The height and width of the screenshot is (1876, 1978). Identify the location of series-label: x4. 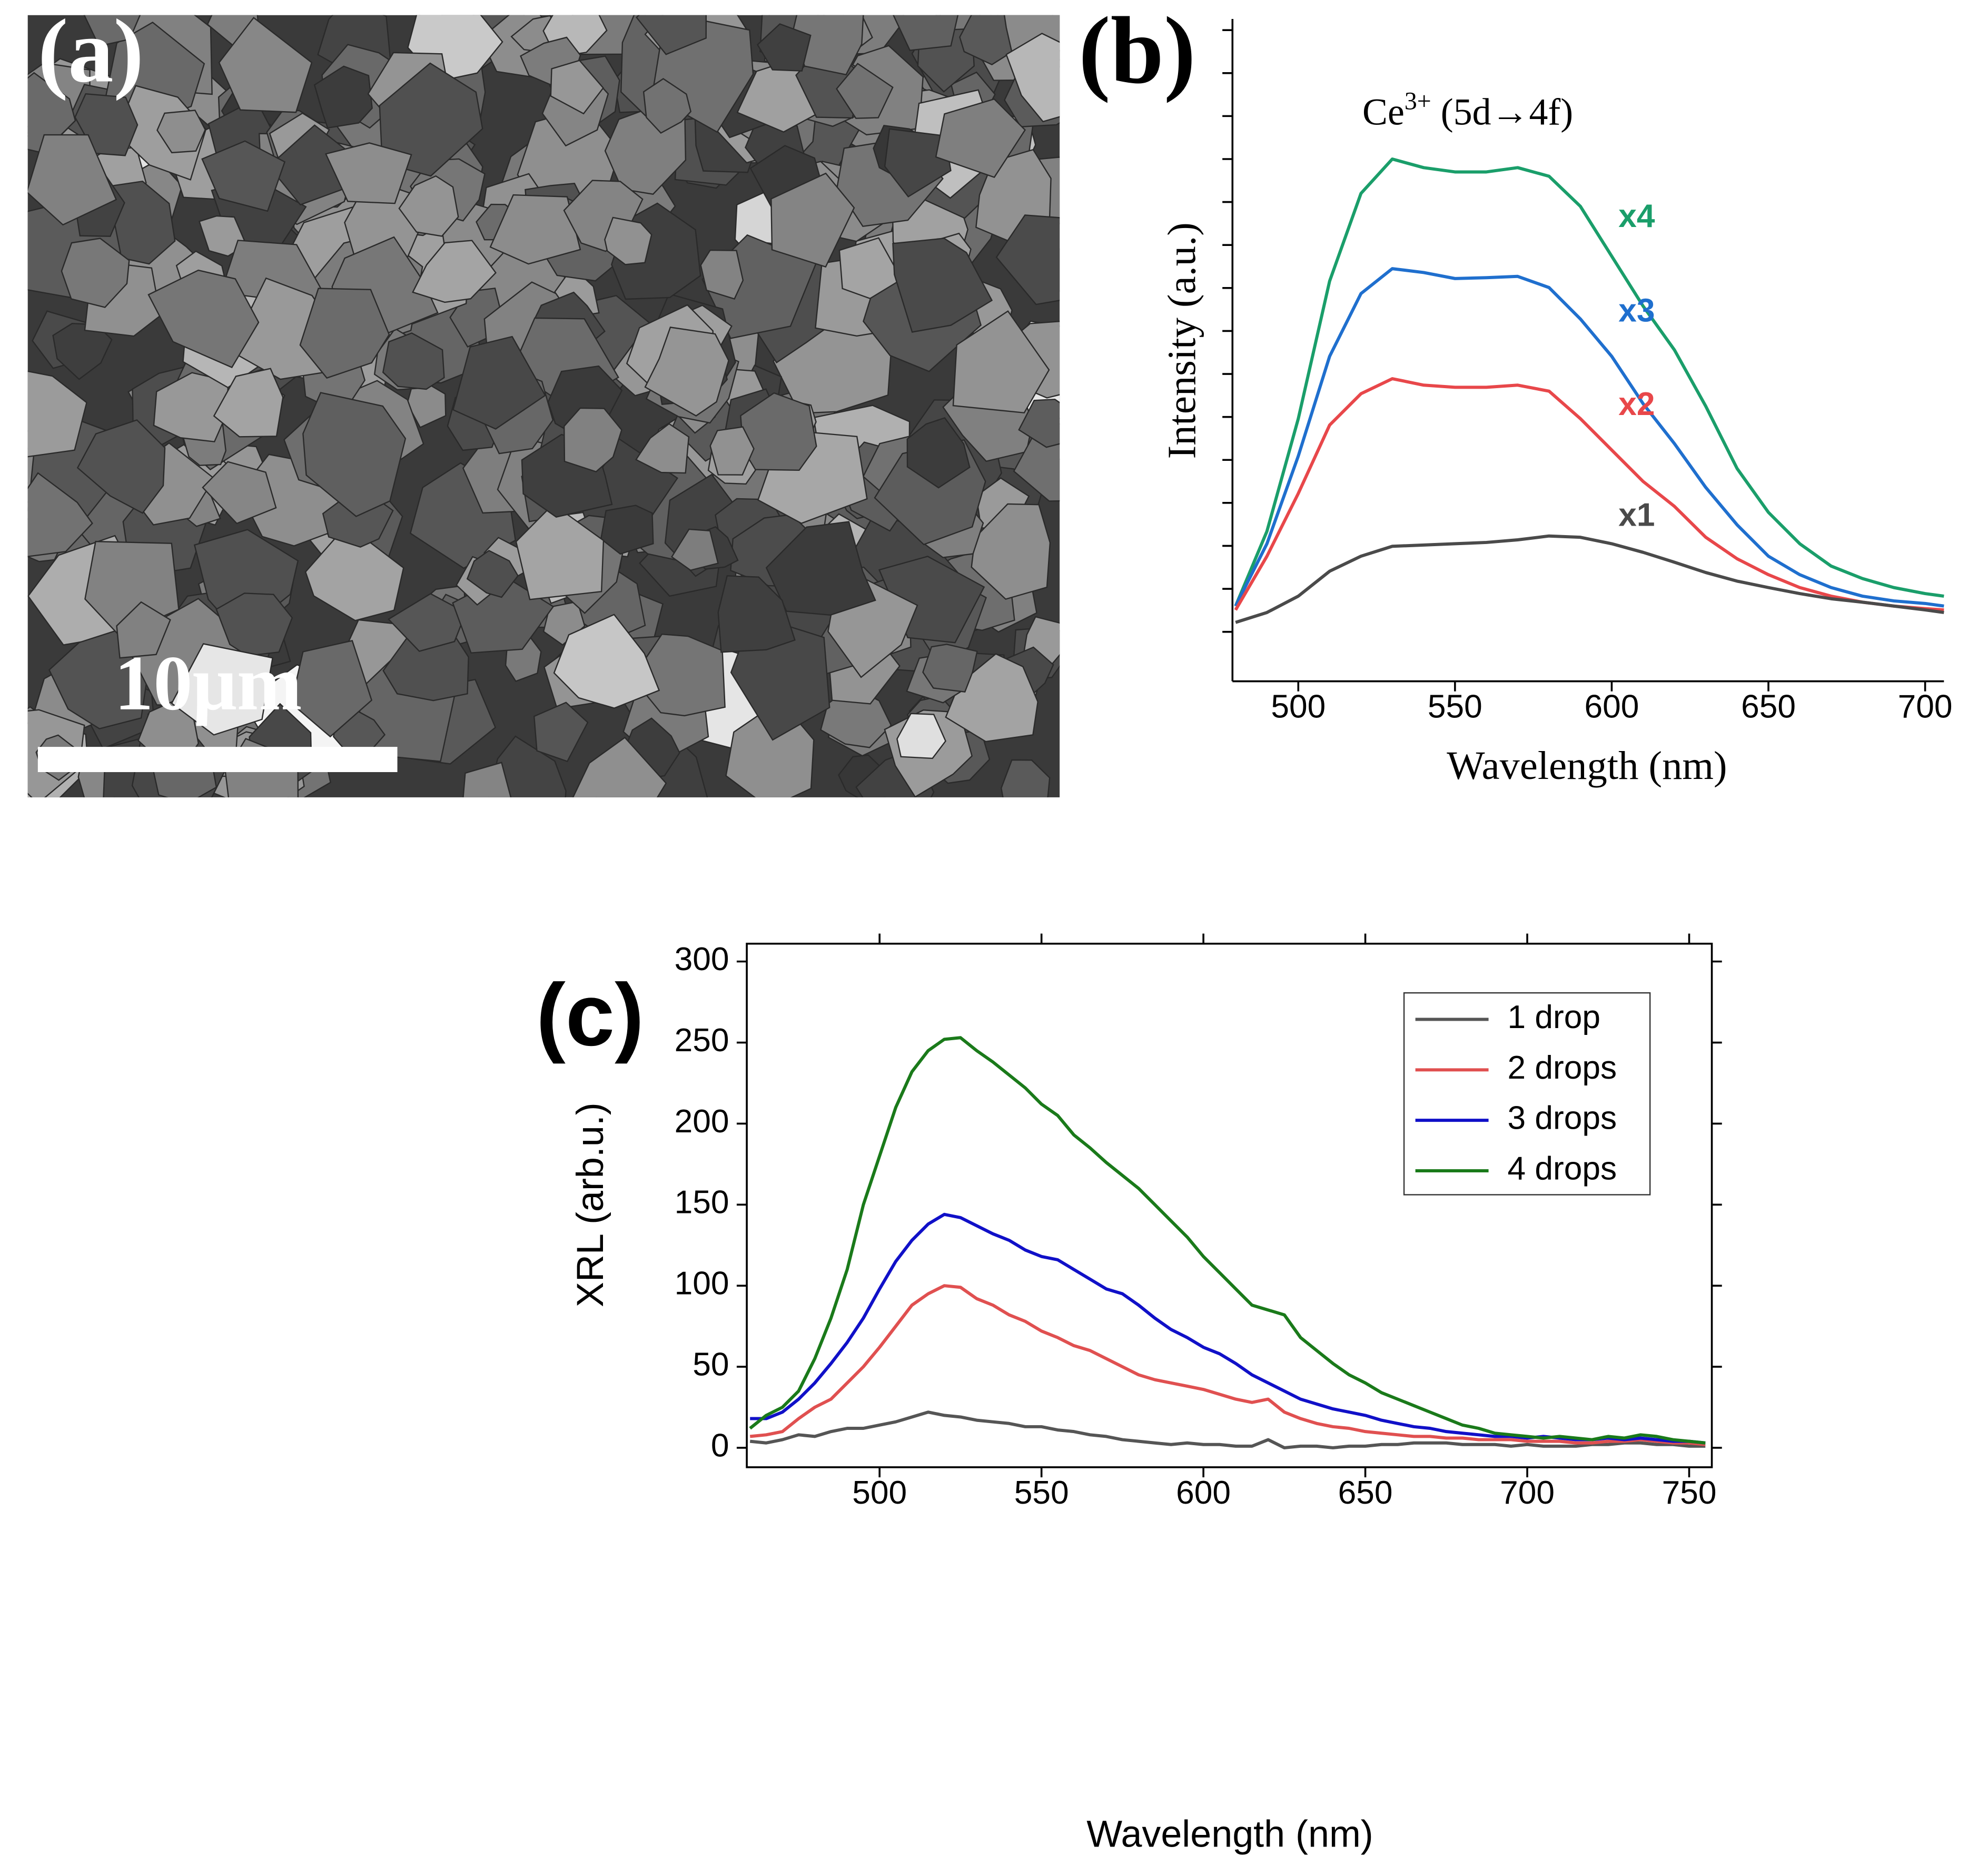
(1636, 216).